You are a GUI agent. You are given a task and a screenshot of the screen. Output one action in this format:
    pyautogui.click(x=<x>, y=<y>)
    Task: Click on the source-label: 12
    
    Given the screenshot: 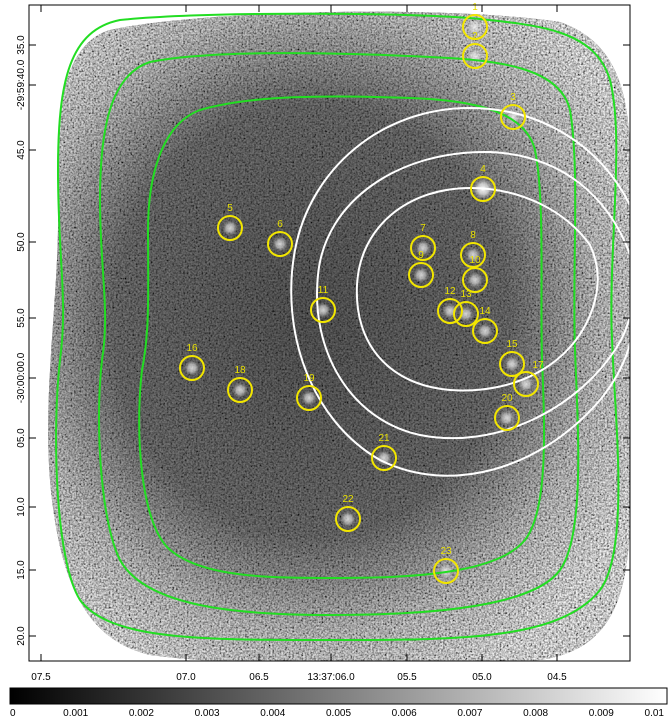 What is the action you would take?
    pyautogui.click(x=450, y=291)
    